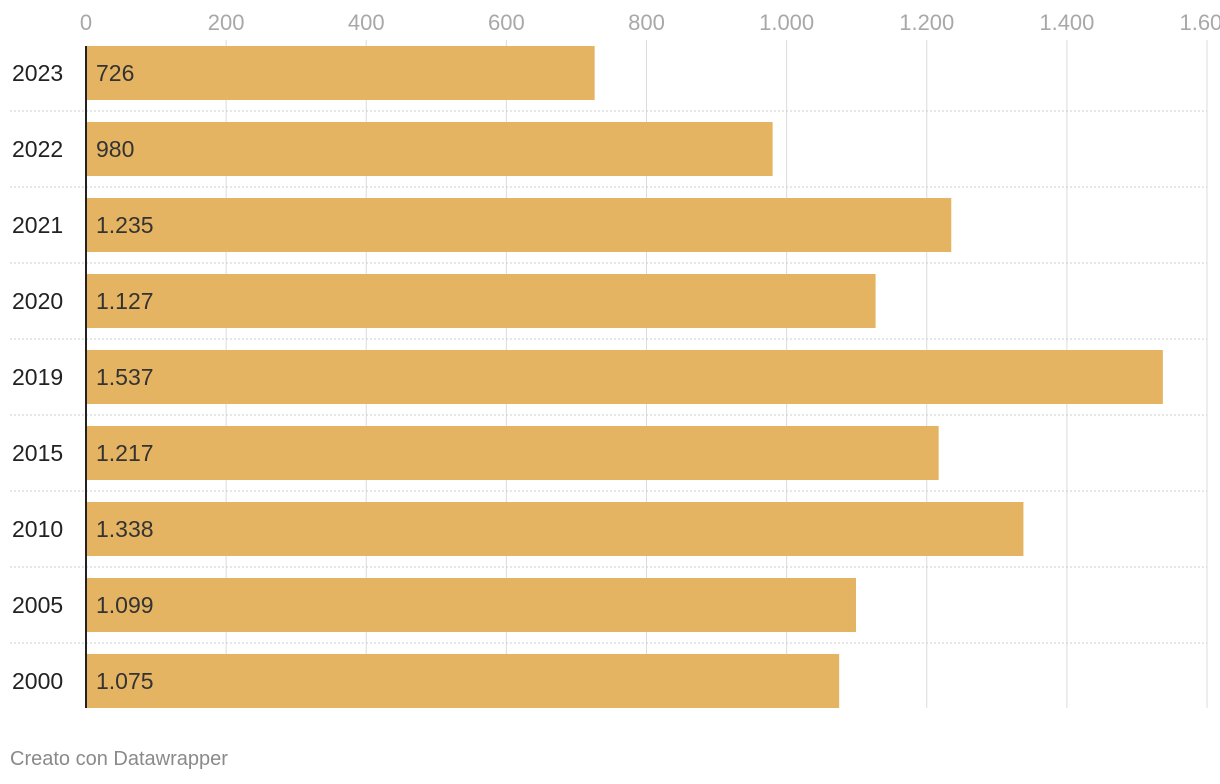  I want to click on y-category-label: 2021, so click(37, 225).